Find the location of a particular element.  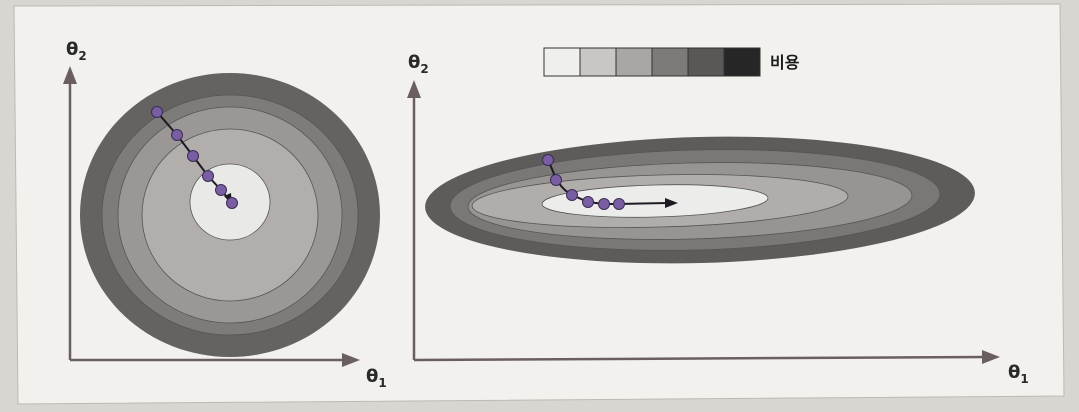

right-descent-arrowhead is located at coordinates (671, 203).